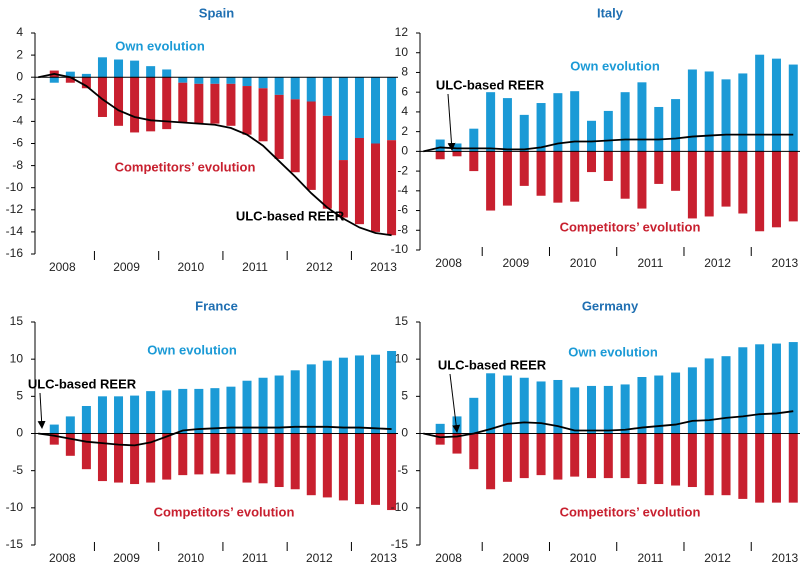 The height and width of the screenshot is (566, 805). Describe the element at coordinates (216, 305) in the screenshot. I see `panel-title: France` at that location.